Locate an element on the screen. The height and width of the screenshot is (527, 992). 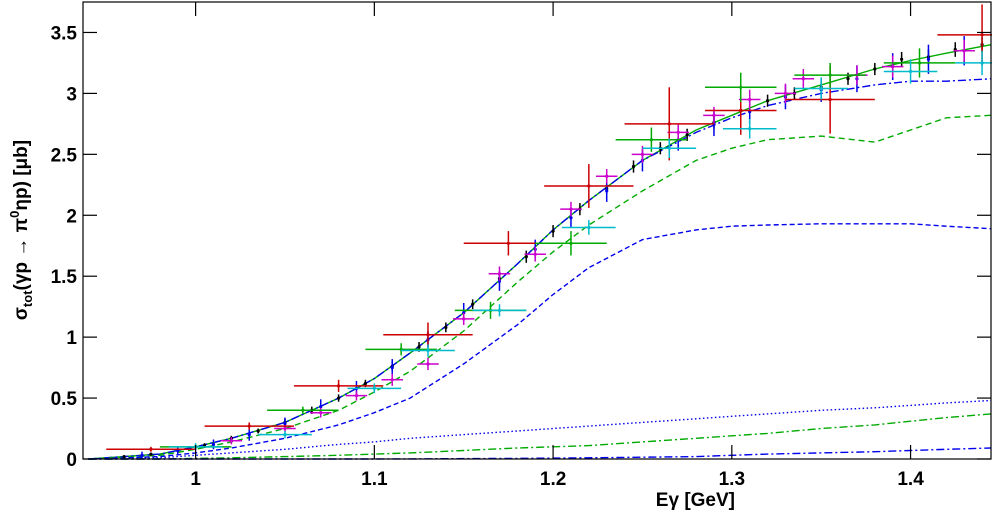
y-label-part: tot is located at coordinates (27, 298).